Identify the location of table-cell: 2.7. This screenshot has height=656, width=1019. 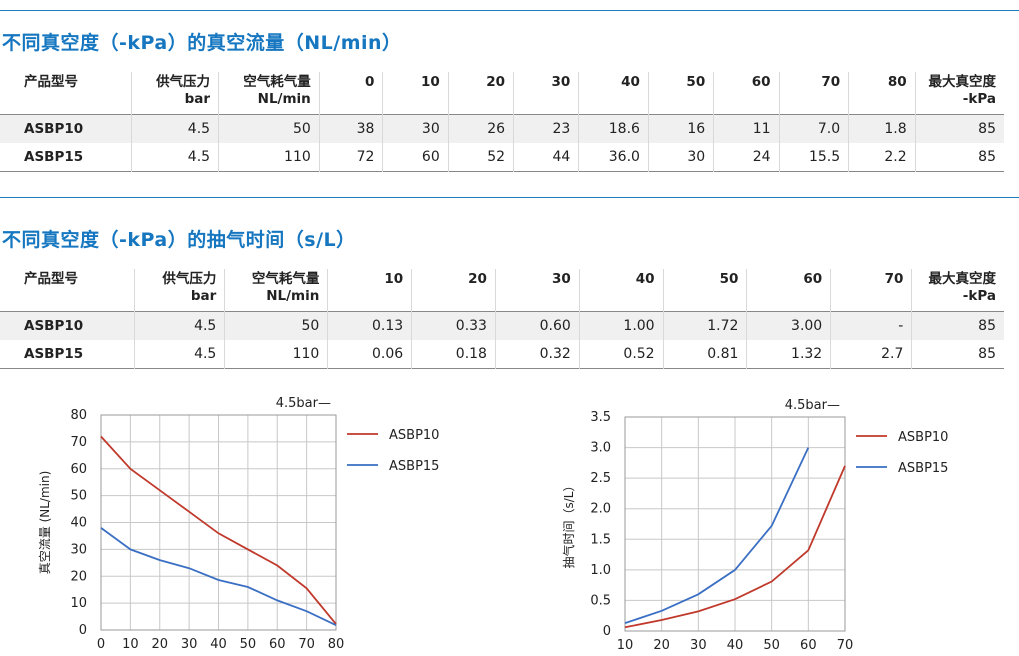
(871, 354).